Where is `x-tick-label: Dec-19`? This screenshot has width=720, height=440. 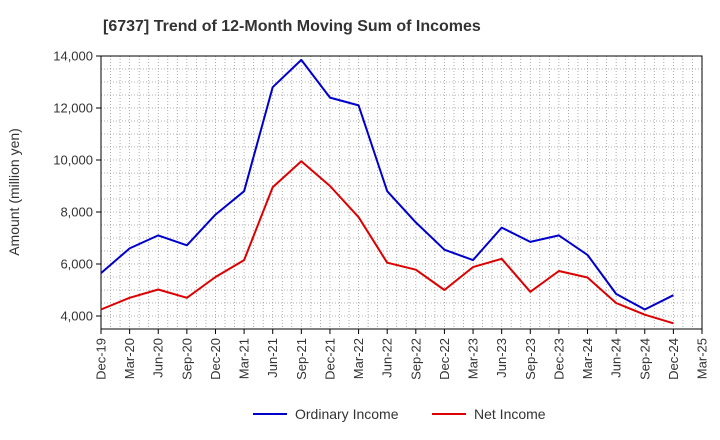
x-tick-label: Dec-19 is located at coordinates (101, 359).